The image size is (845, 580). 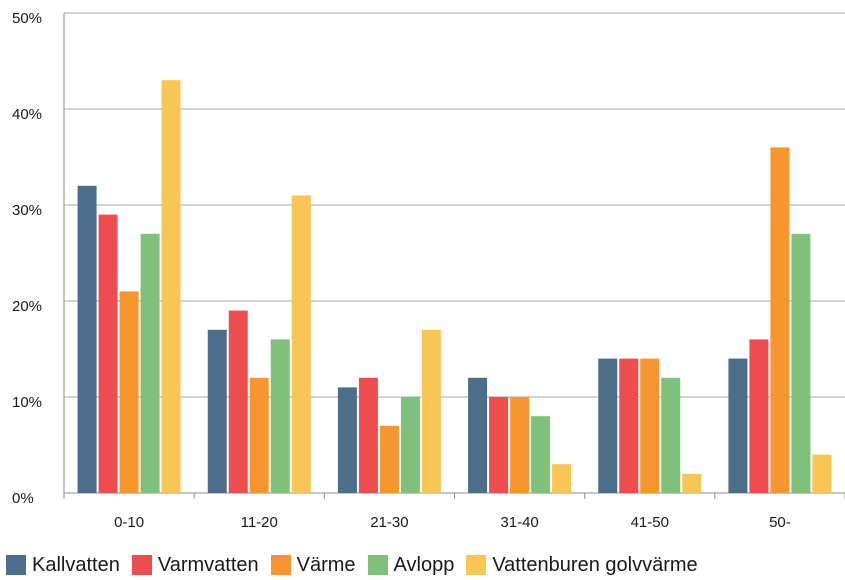 What do you see at coordinates (27, 402) in the screenshot?
I see `y-tick-label: 10%` at bounding box center [27, 402].